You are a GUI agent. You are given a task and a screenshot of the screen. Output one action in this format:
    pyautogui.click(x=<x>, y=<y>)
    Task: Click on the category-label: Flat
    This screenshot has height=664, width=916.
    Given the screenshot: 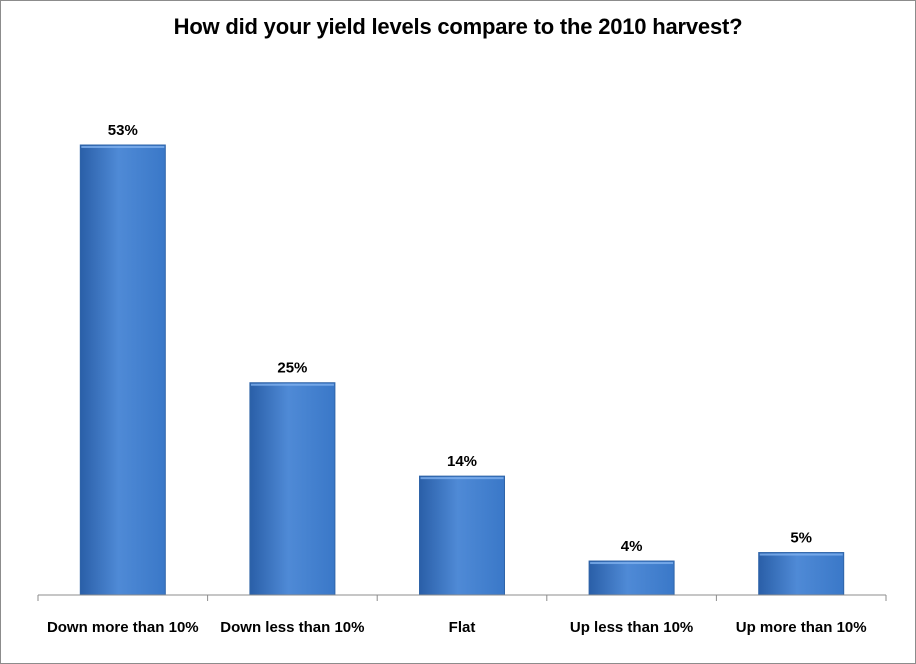 What is the action you would take?
    pyautogui.click(x=462, y=627)
    